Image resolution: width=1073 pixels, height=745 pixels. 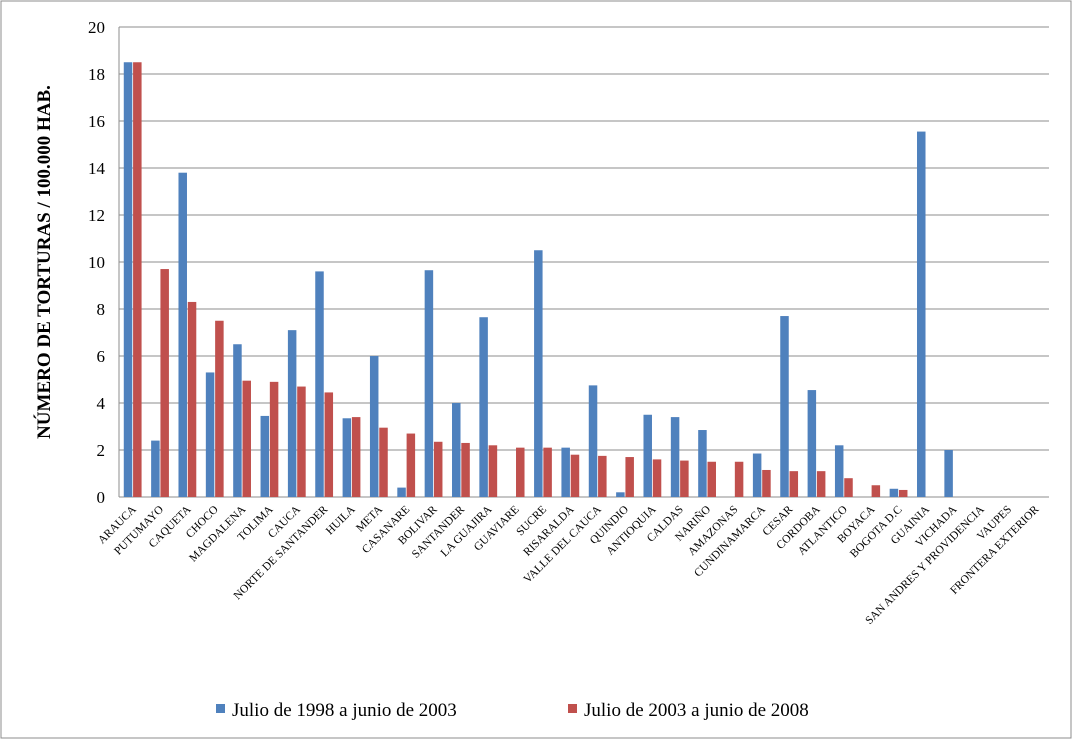 I want to click on y-tick-label-14: 14, so click(x=97, y=168).